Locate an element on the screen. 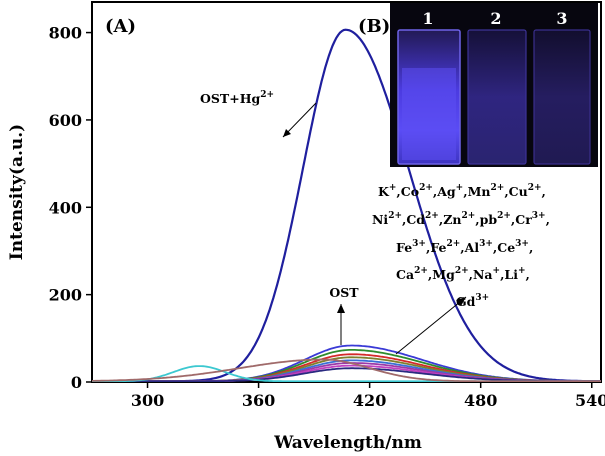  annotation-ost-hg-text: OST+Hg is located at coordinates (230, 98).